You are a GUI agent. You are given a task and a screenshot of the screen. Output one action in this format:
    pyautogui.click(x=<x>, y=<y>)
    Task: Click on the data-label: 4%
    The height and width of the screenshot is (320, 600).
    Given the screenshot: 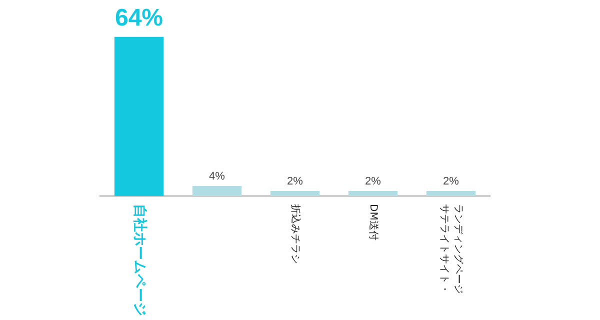 What is the action you would take?
    pyautogui.click(x=217, y=176)
    